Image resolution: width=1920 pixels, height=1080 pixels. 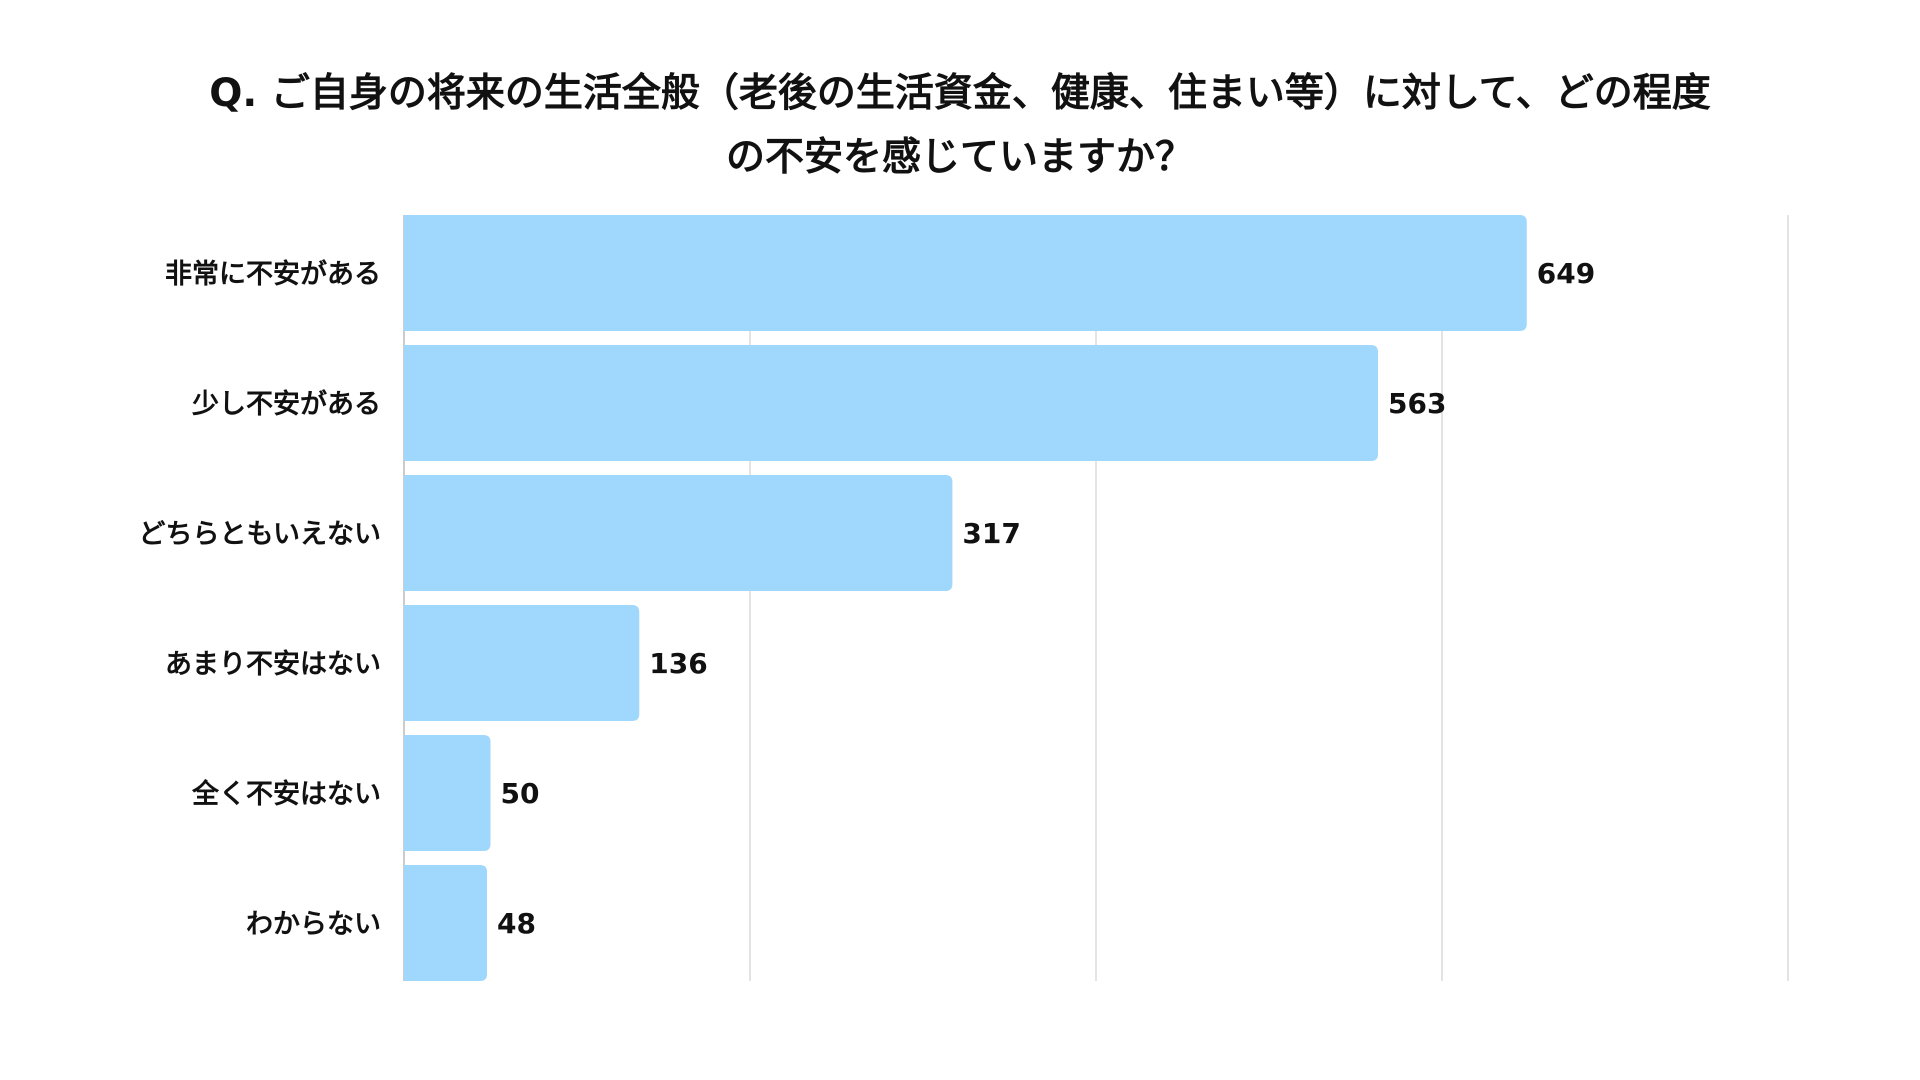 What do you see at coordinates (286, 794) in the screenshot?
I see `category-label: 全く不安はない` at bounding box center [286, 794].